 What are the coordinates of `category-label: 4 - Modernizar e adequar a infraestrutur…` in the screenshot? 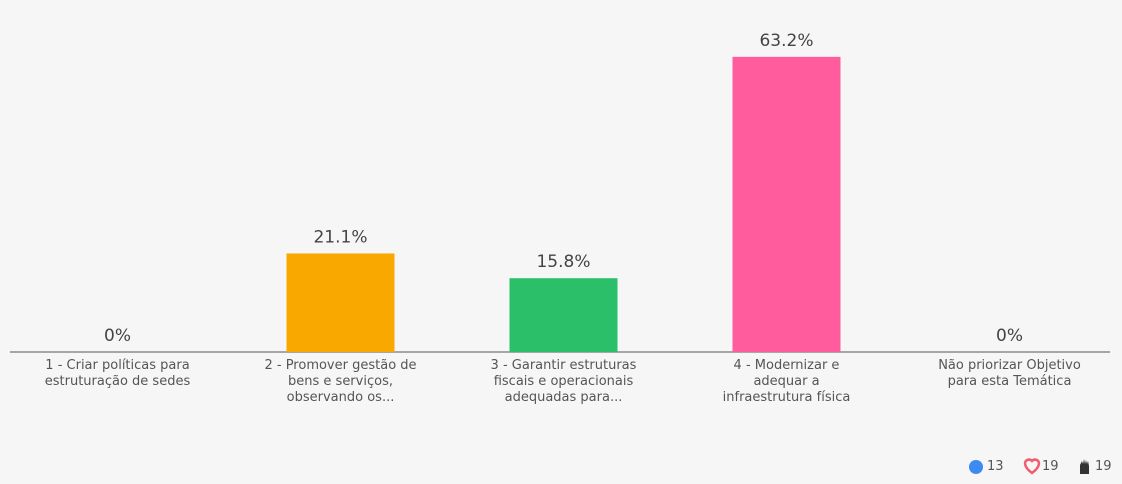 It's located at (786, 381).